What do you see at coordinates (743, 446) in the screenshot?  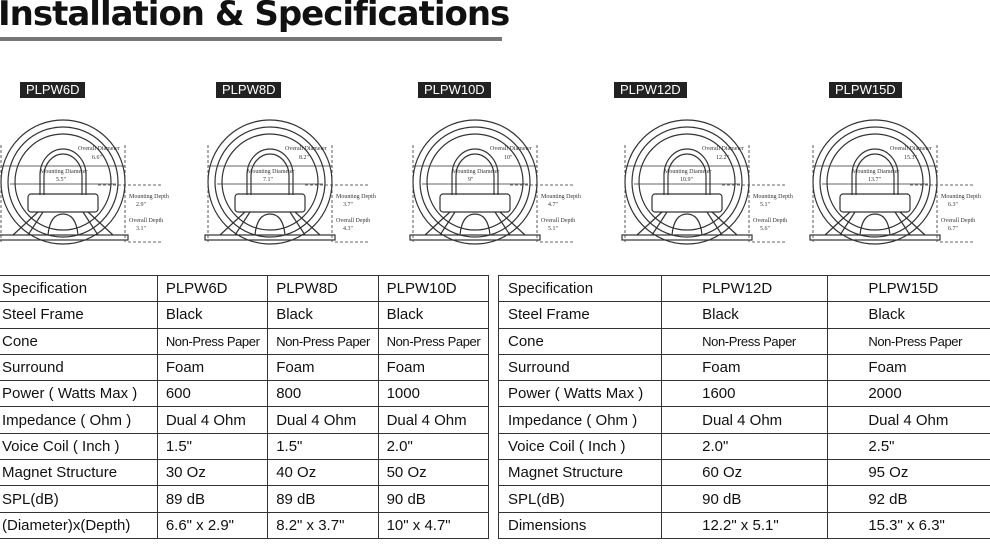 I see `table-row: Voice Coil ( Inch ) 2.0" 2.5"` at bounding box center [743, 446].